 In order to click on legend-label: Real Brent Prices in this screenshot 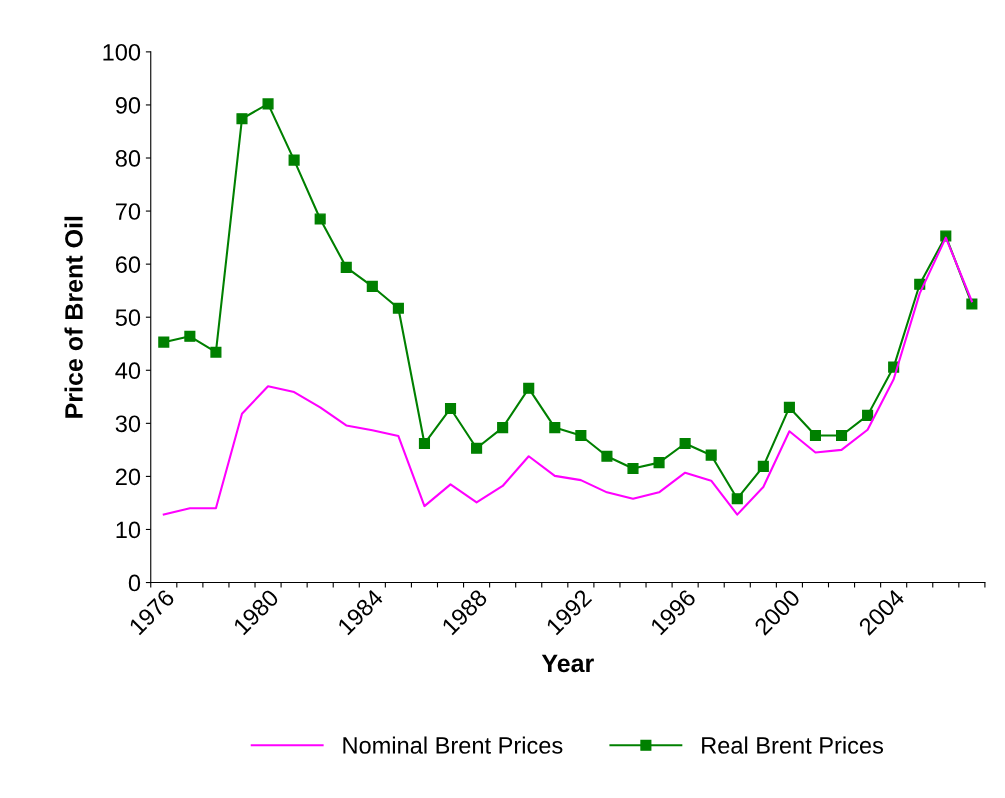, I will do `click(793, 745)`.